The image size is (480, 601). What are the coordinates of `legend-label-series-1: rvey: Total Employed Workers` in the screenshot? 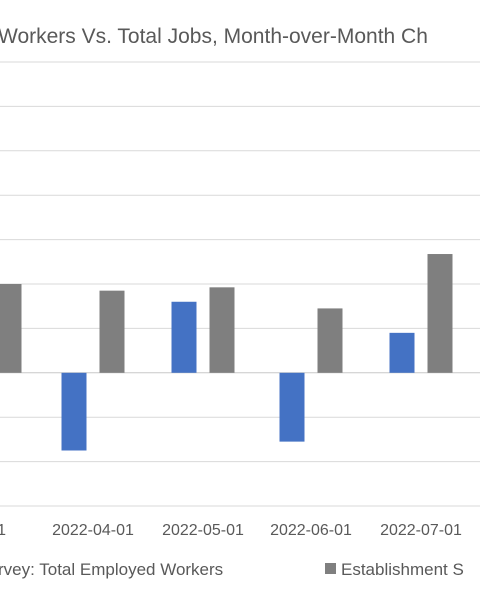 It's located at (111, 569).